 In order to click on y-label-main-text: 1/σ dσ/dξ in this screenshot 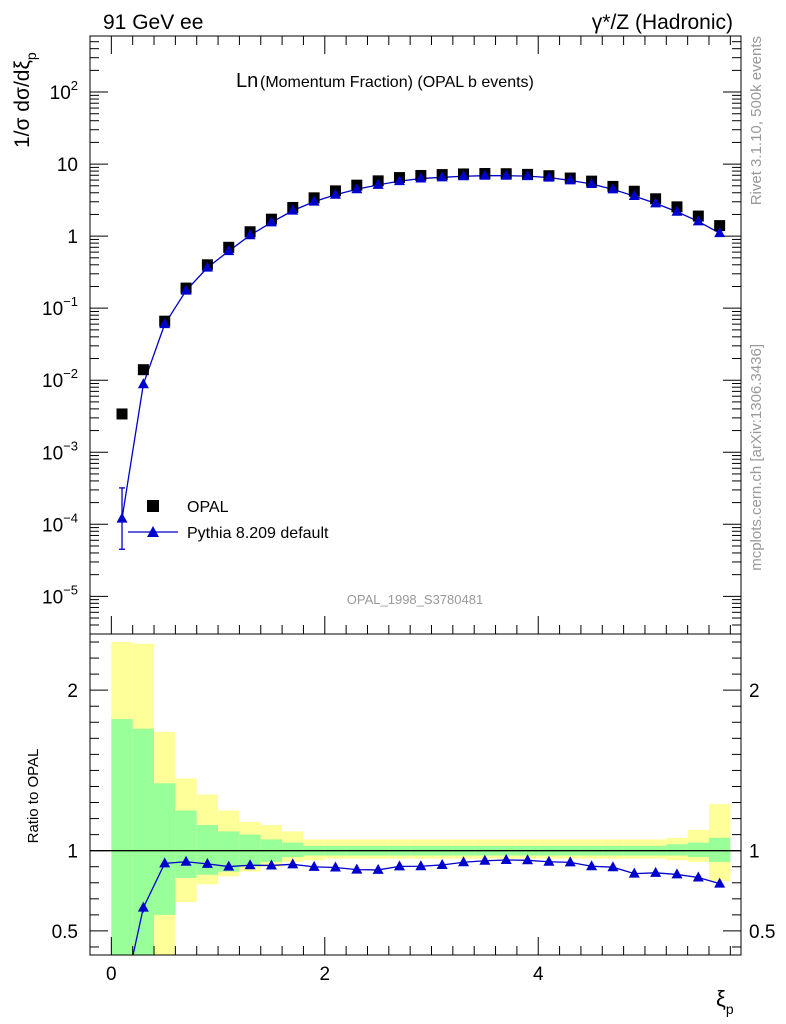, I will do `click(22, 104)`.